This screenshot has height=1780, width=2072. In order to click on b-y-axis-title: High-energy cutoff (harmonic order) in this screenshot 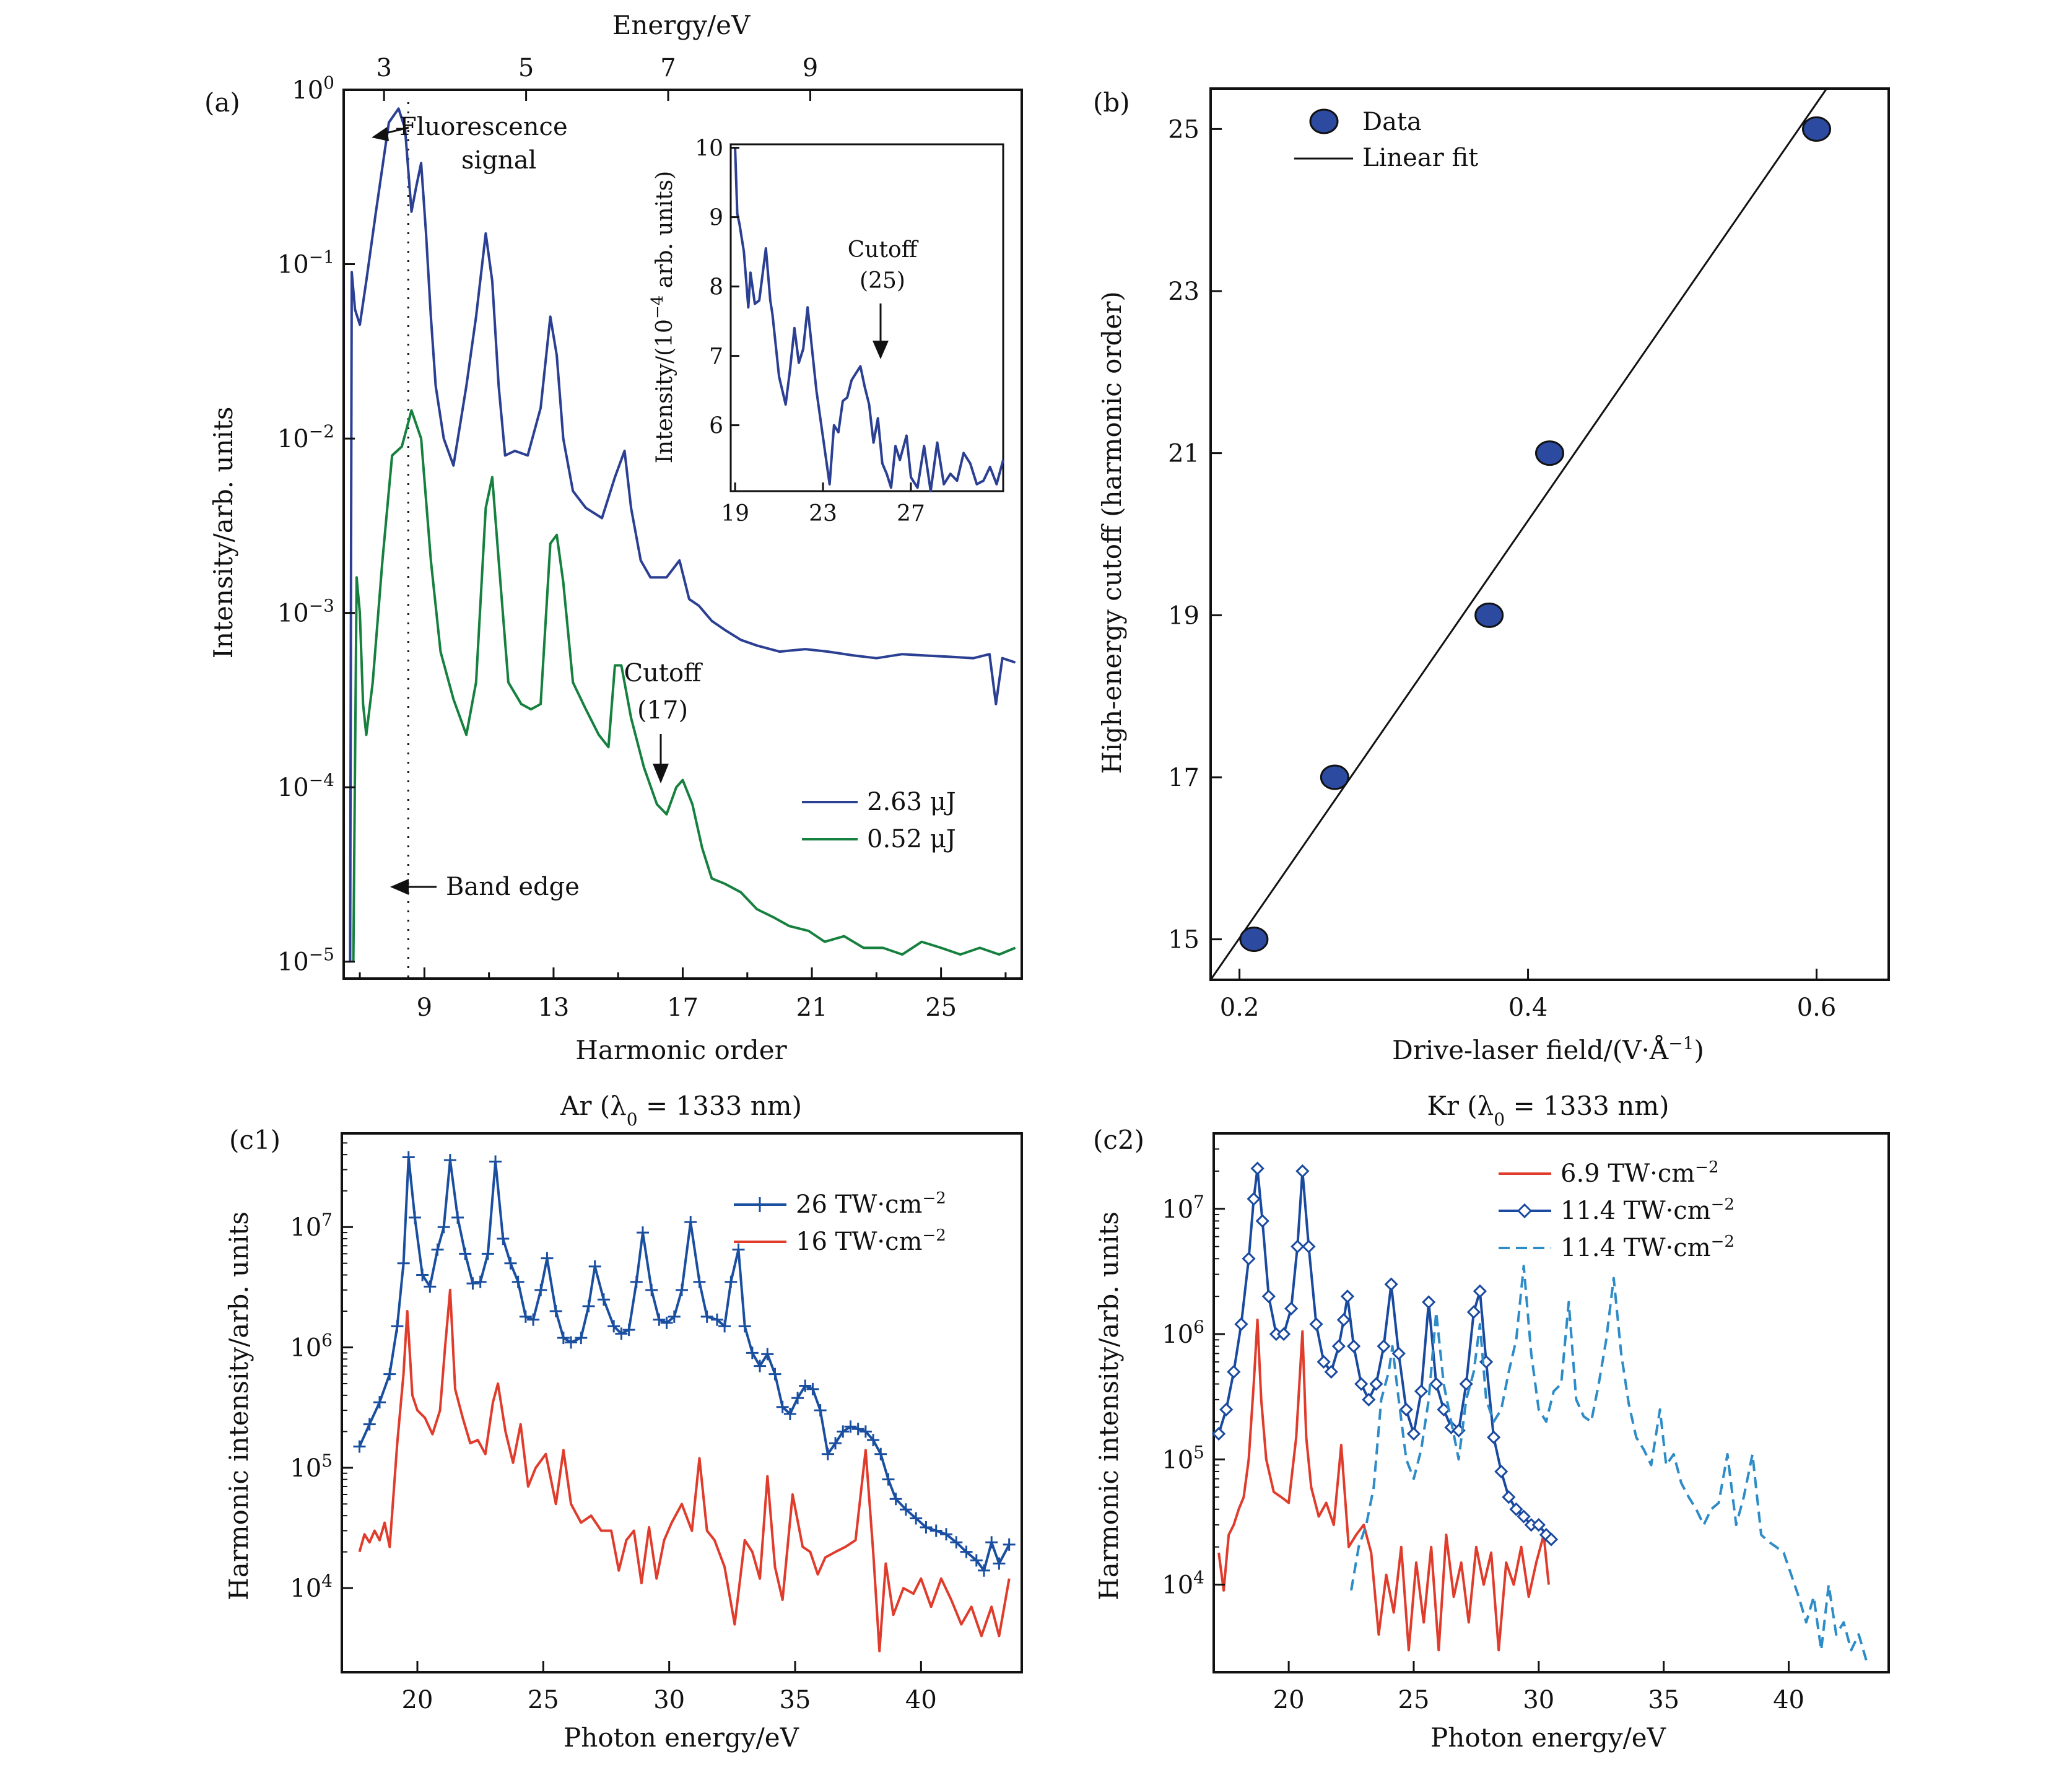, I will do `click(1112, 532)`.